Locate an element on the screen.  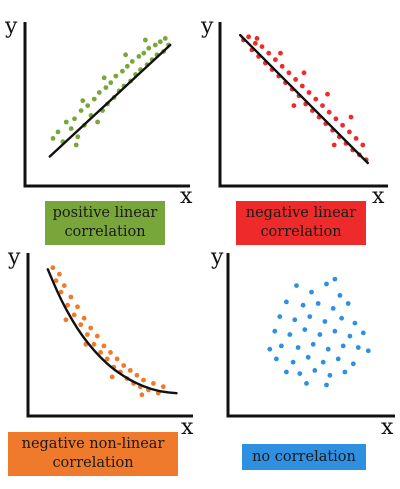
label-negative-non-linear-correlation: negative non-linear correlation is located at coordinates (93, 454).